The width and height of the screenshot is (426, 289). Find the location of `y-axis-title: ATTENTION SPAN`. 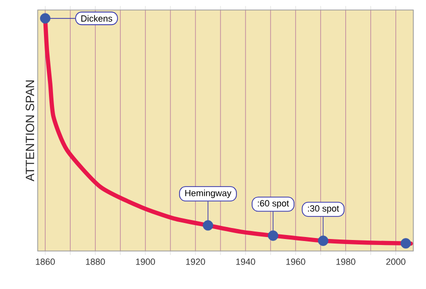

y-axis-title: ATTENTION SPAN is located at coordinates (30, 131).